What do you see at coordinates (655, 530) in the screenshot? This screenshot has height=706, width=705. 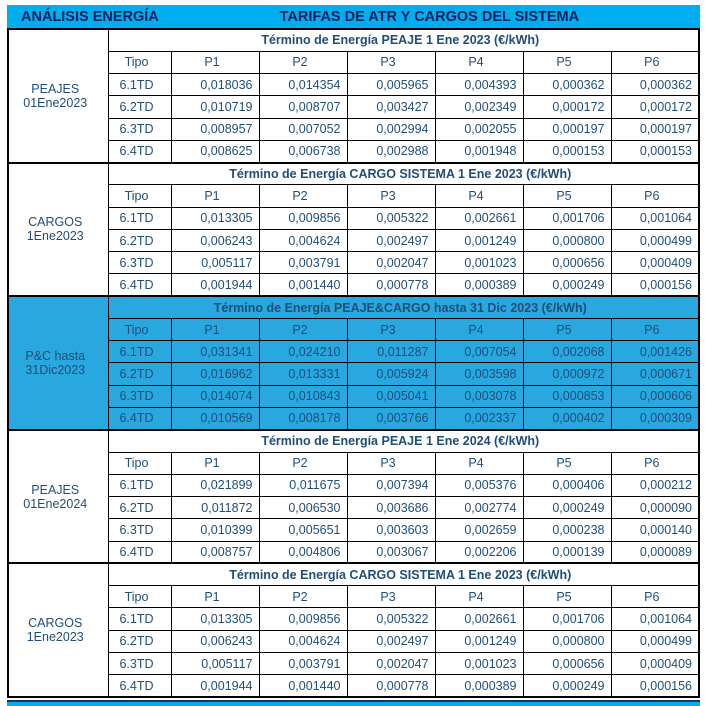 I see `value-cell-p6: 0,000140` at bounding box center [655, 530].